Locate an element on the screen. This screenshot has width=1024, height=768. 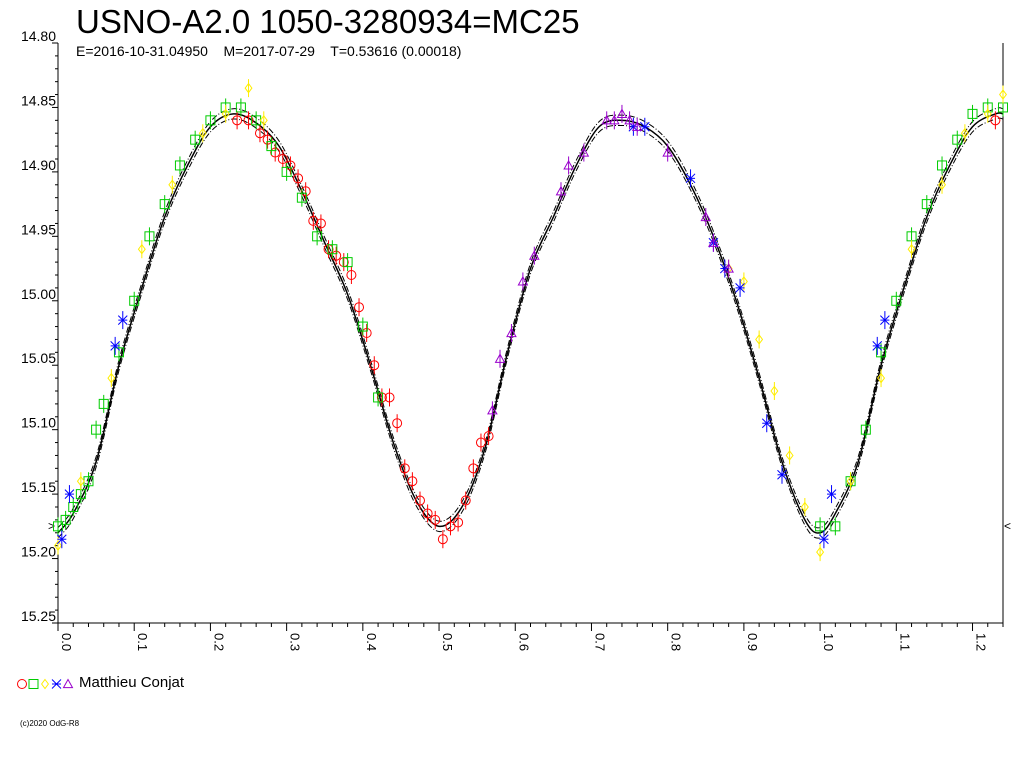
x-tick-label: 0.1 is located at coordinates (142, 642).